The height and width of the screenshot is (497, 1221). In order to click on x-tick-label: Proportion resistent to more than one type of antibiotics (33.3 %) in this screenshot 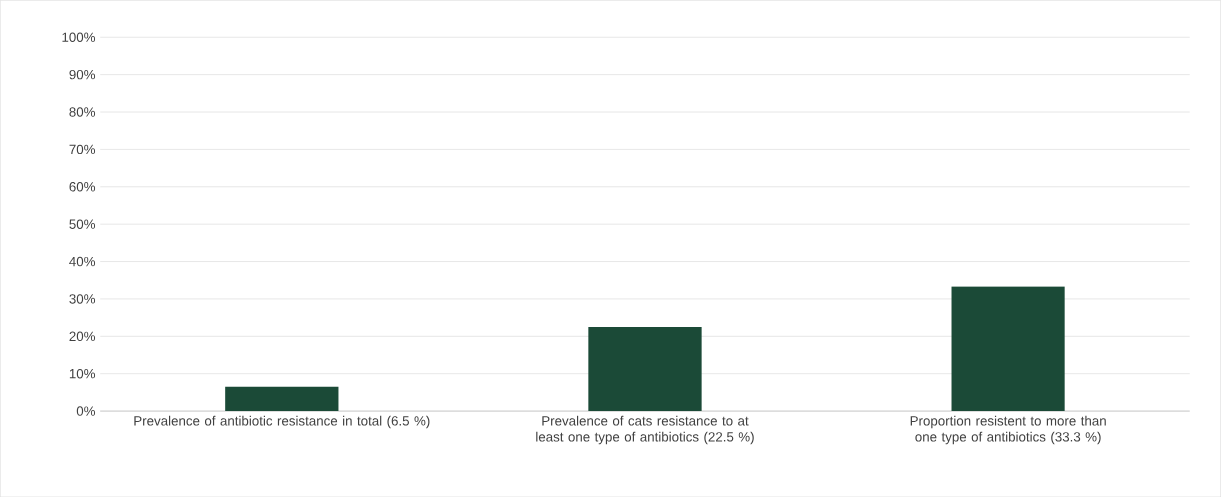, I will do `click(1008, 430)`.